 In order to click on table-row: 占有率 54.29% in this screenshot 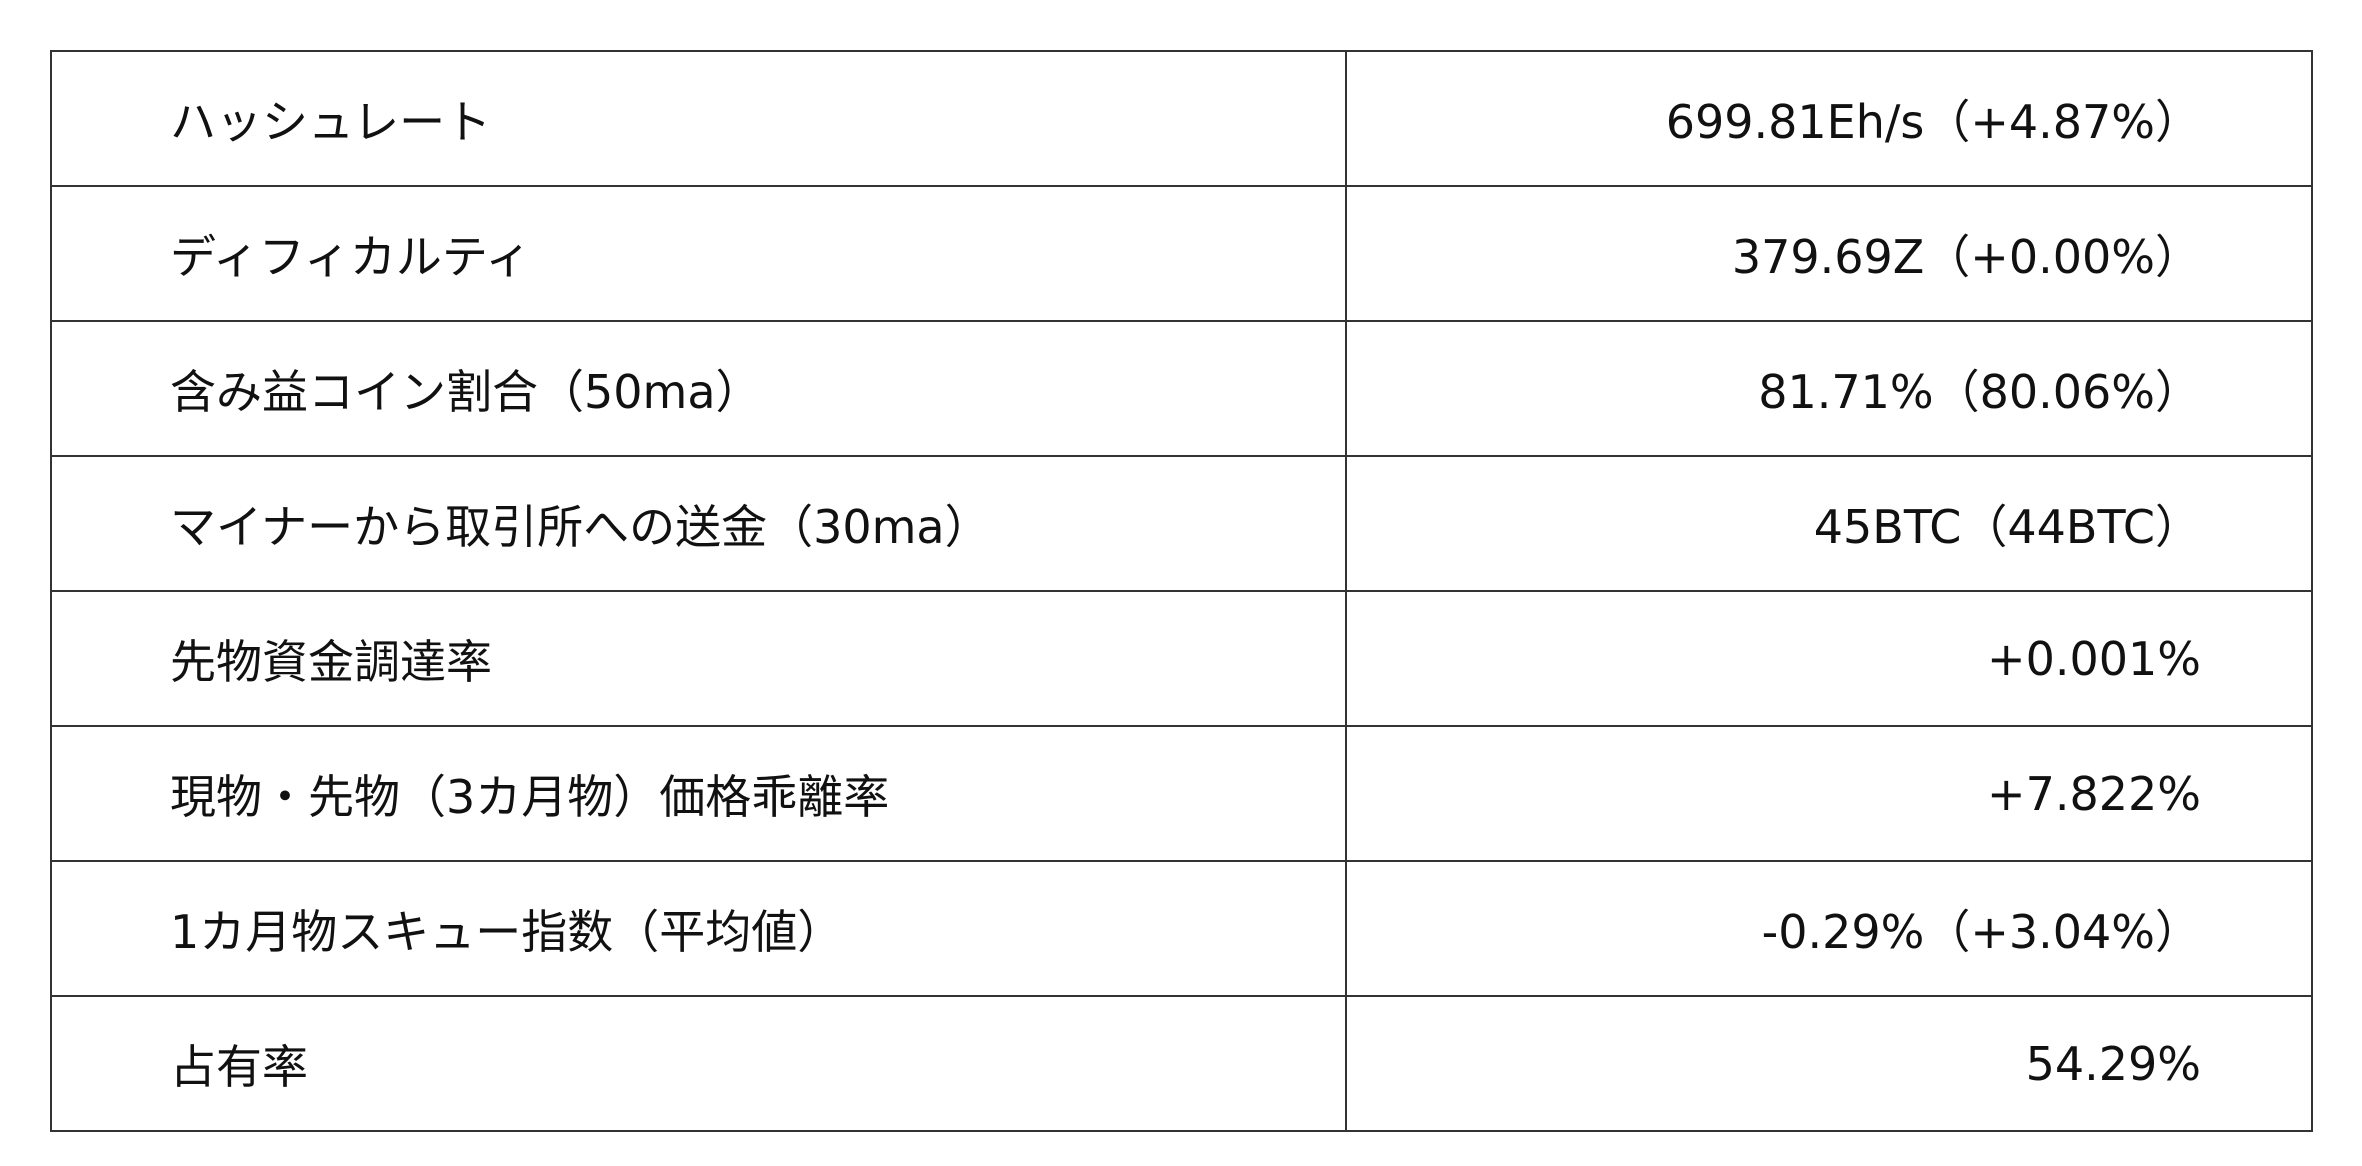, I will do `click(1181, 1063)`.